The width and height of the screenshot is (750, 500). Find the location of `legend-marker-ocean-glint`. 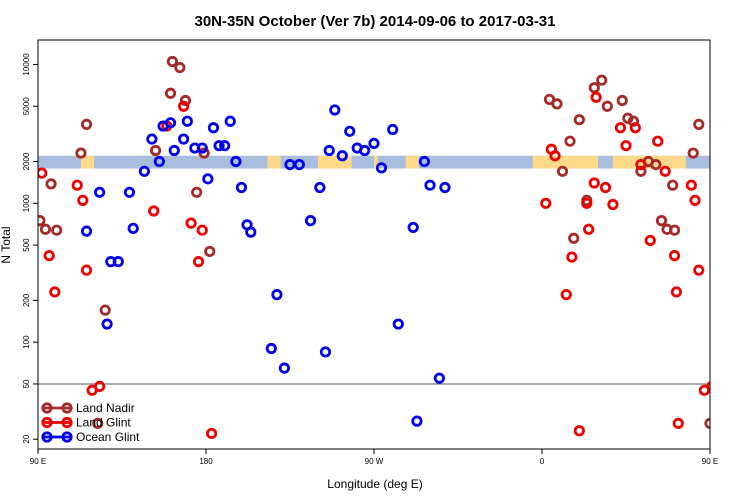

legend-marker-ocean-glint is located at coordinates (67, 437).